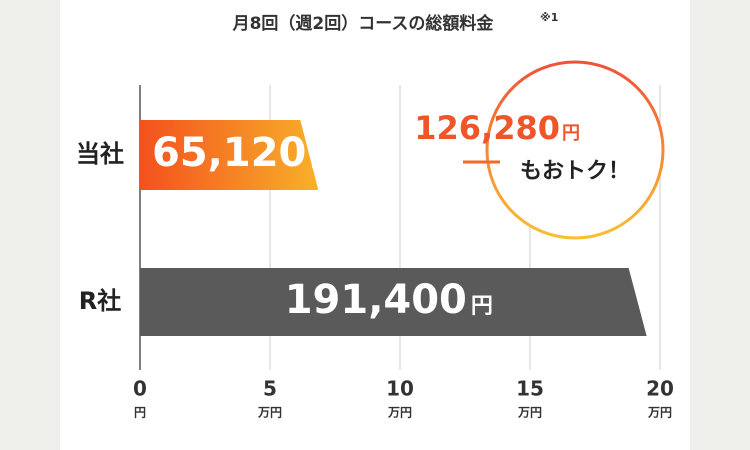 This screenshot has width=750, height=450. I want to click on callout-amount: 126,280, so click(487, 128).